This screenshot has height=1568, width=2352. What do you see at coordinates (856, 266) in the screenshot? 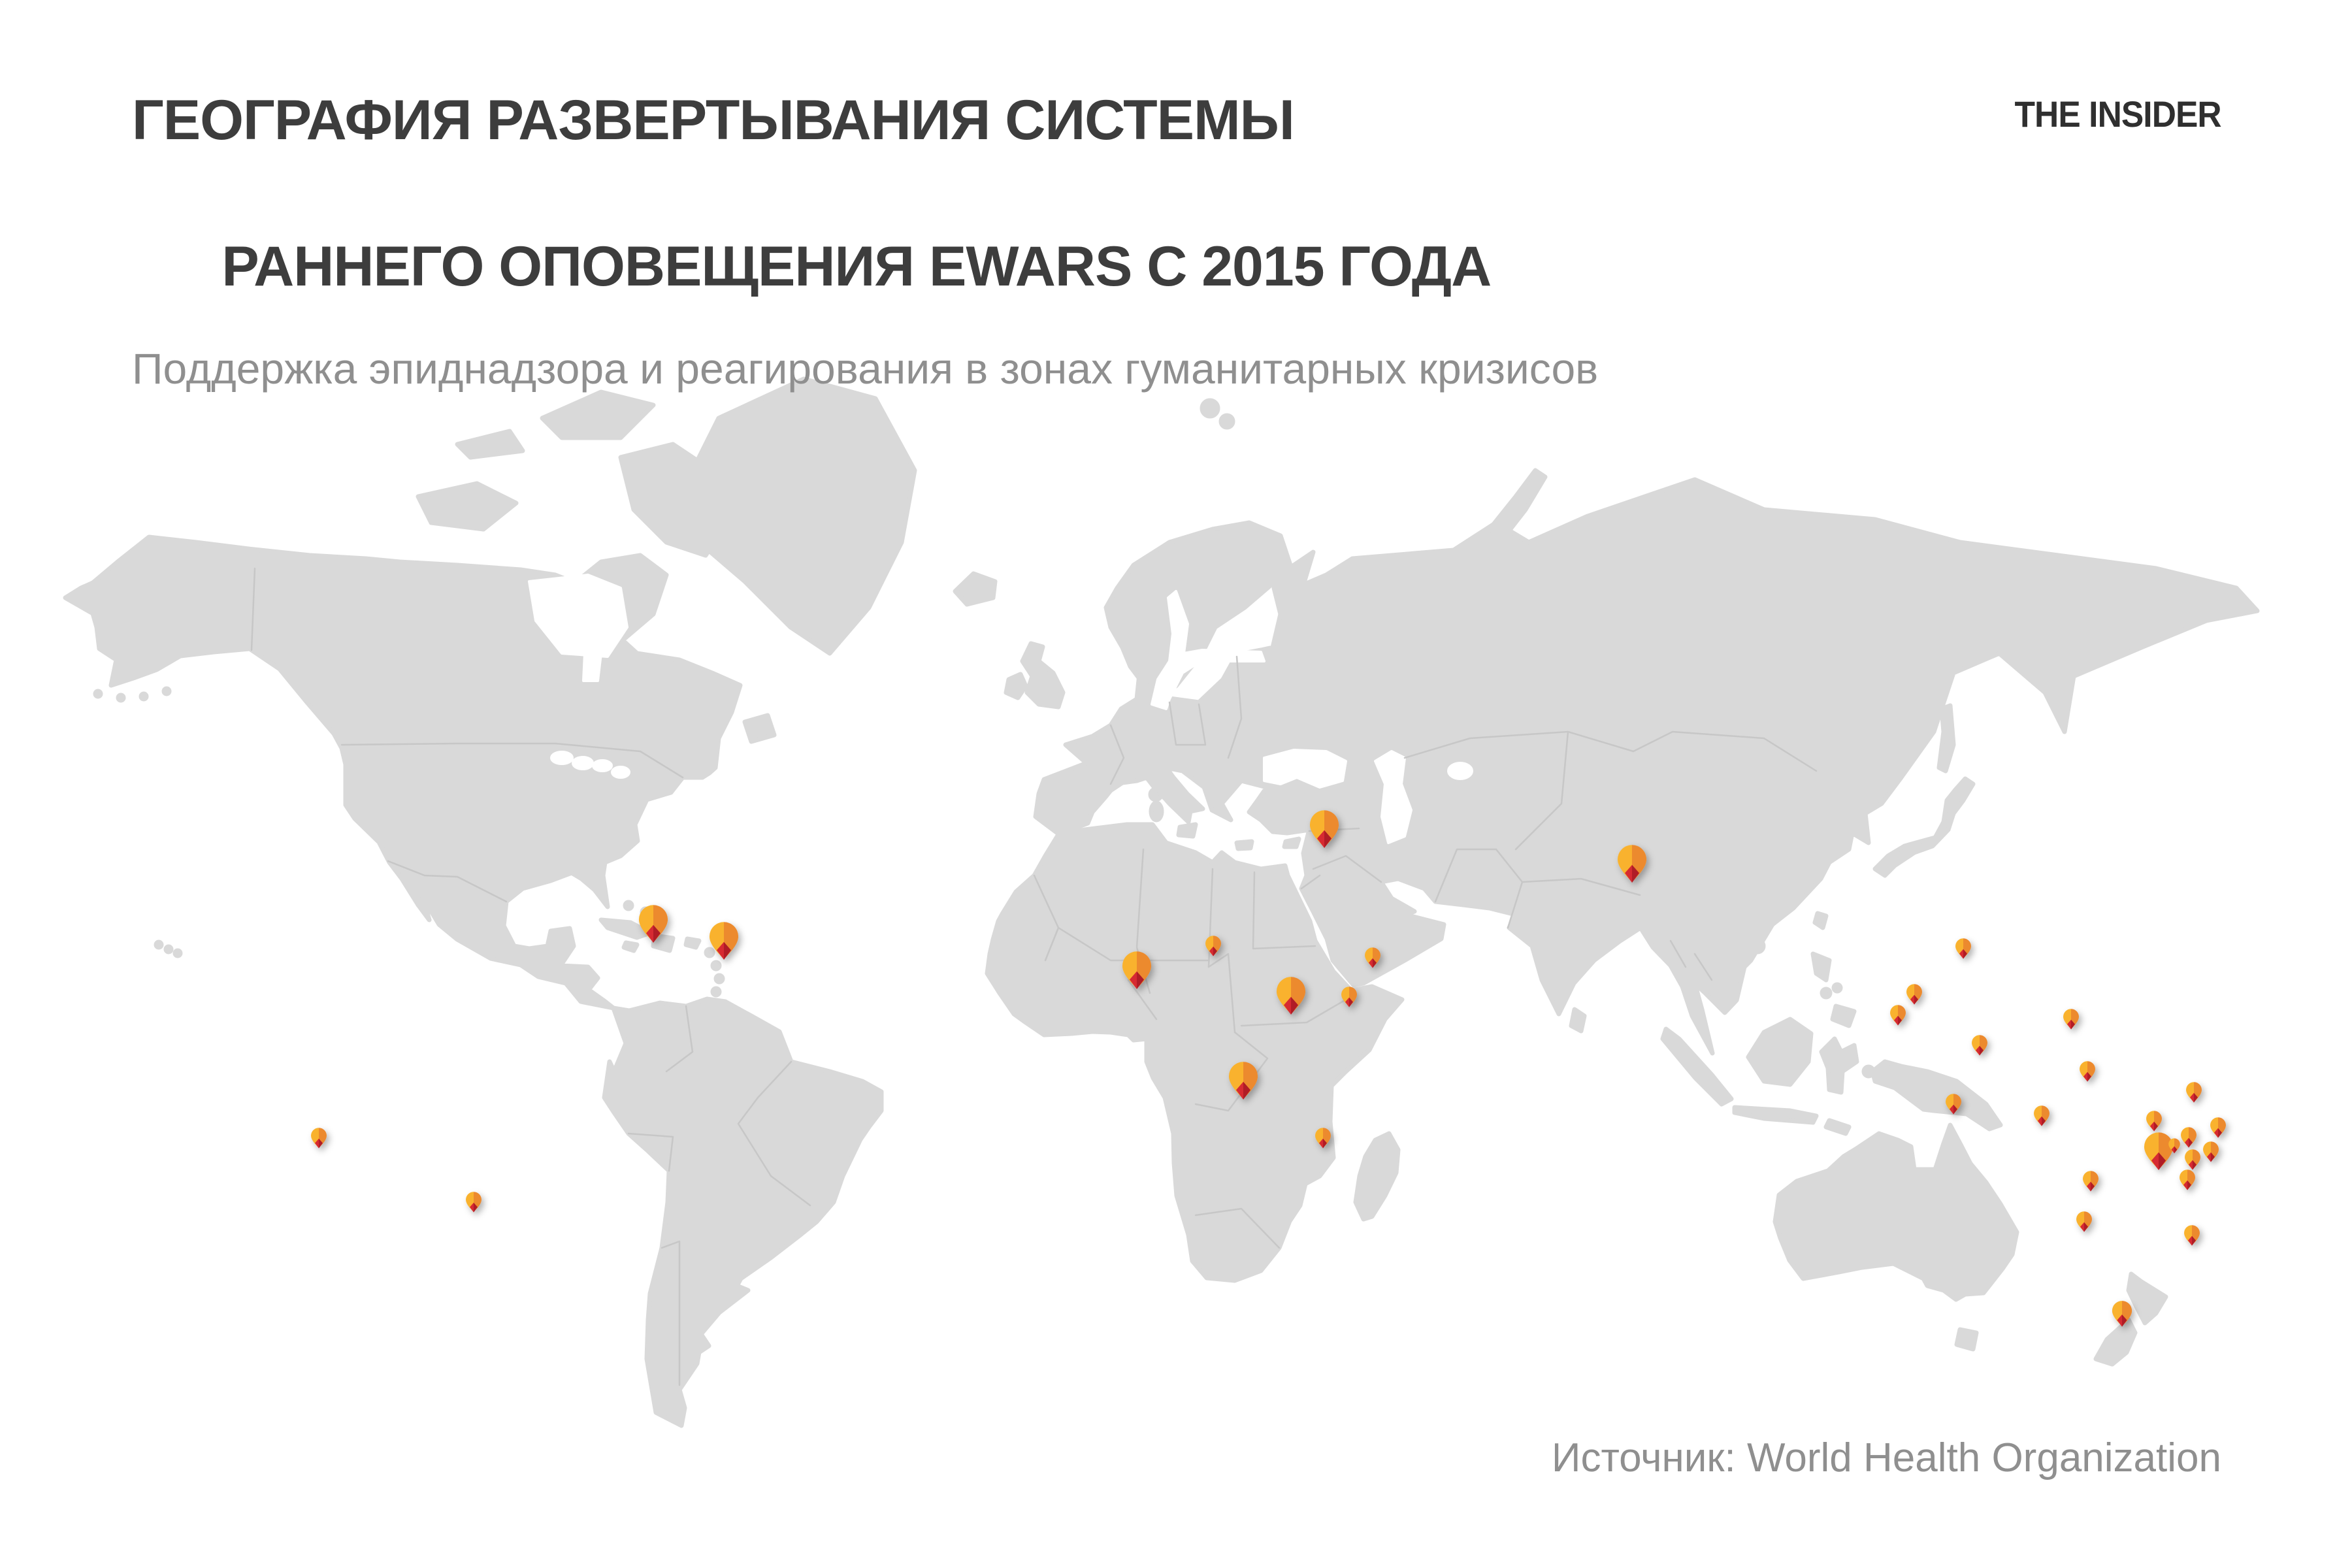
I see `title-line-2: РАННЕГО ОПОВЕЩЕНИЯ EWARS С 2015 ГОДА` at bounding box center [856, 266].